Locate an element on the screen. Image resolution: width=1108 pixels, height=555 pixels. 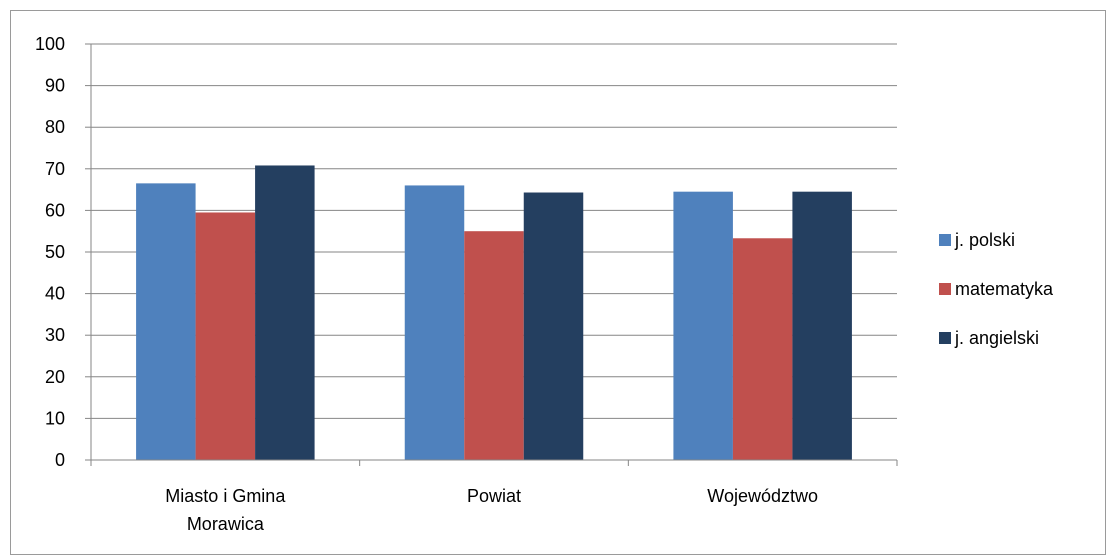
y-tick-label: 70 is located at coordinates (55, 169).